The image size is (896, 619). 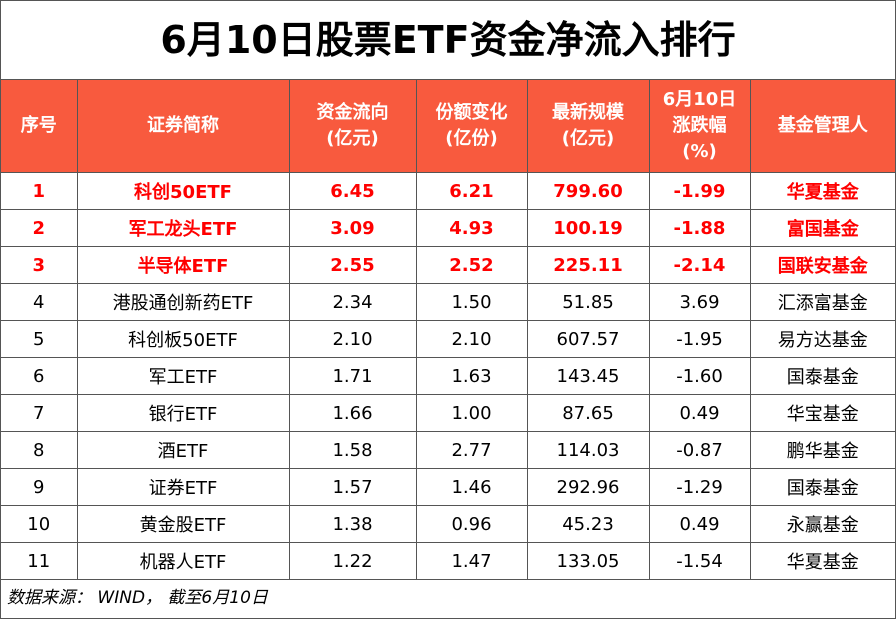 I want to click on cell-name: 科创板50ETF, so click(x=183, y=339).